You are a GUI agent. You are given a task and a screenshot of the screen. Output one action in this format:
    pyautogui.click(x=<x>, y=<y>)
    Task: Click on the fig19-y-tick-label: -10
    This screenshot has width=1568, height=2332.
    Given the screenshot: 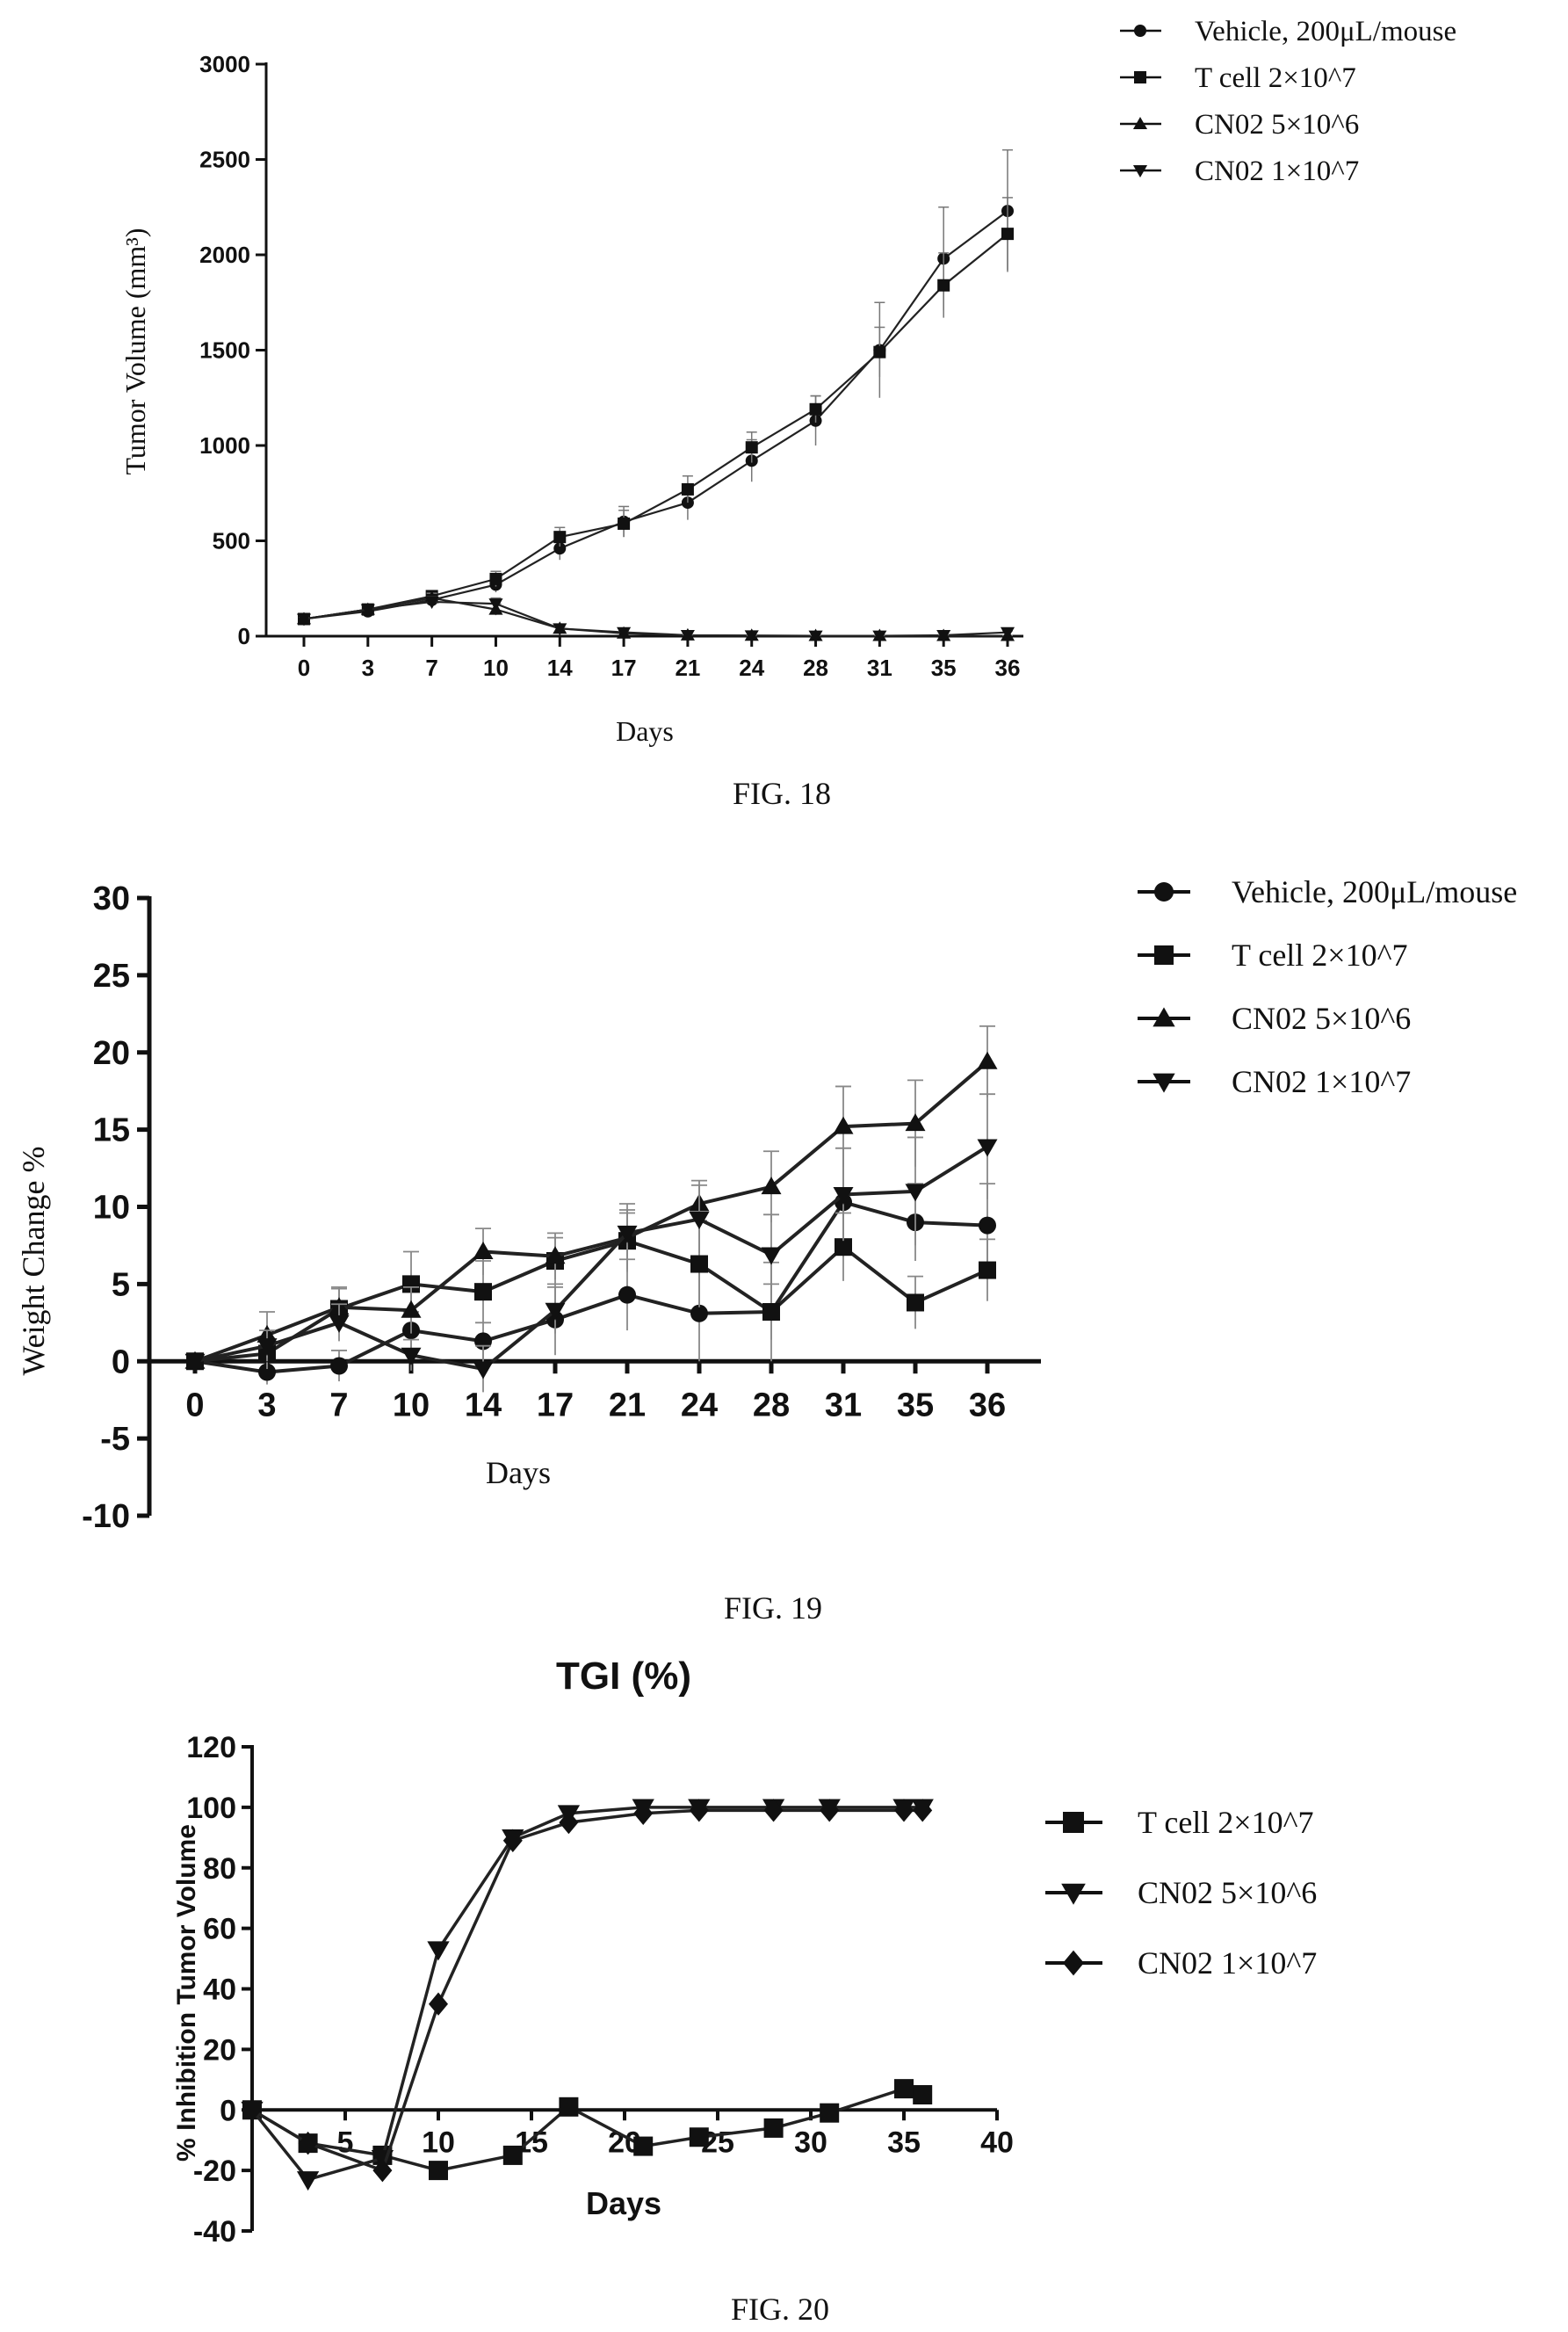 What is the action you would take?
    pyautogui.click(x=106, y=1516)
    